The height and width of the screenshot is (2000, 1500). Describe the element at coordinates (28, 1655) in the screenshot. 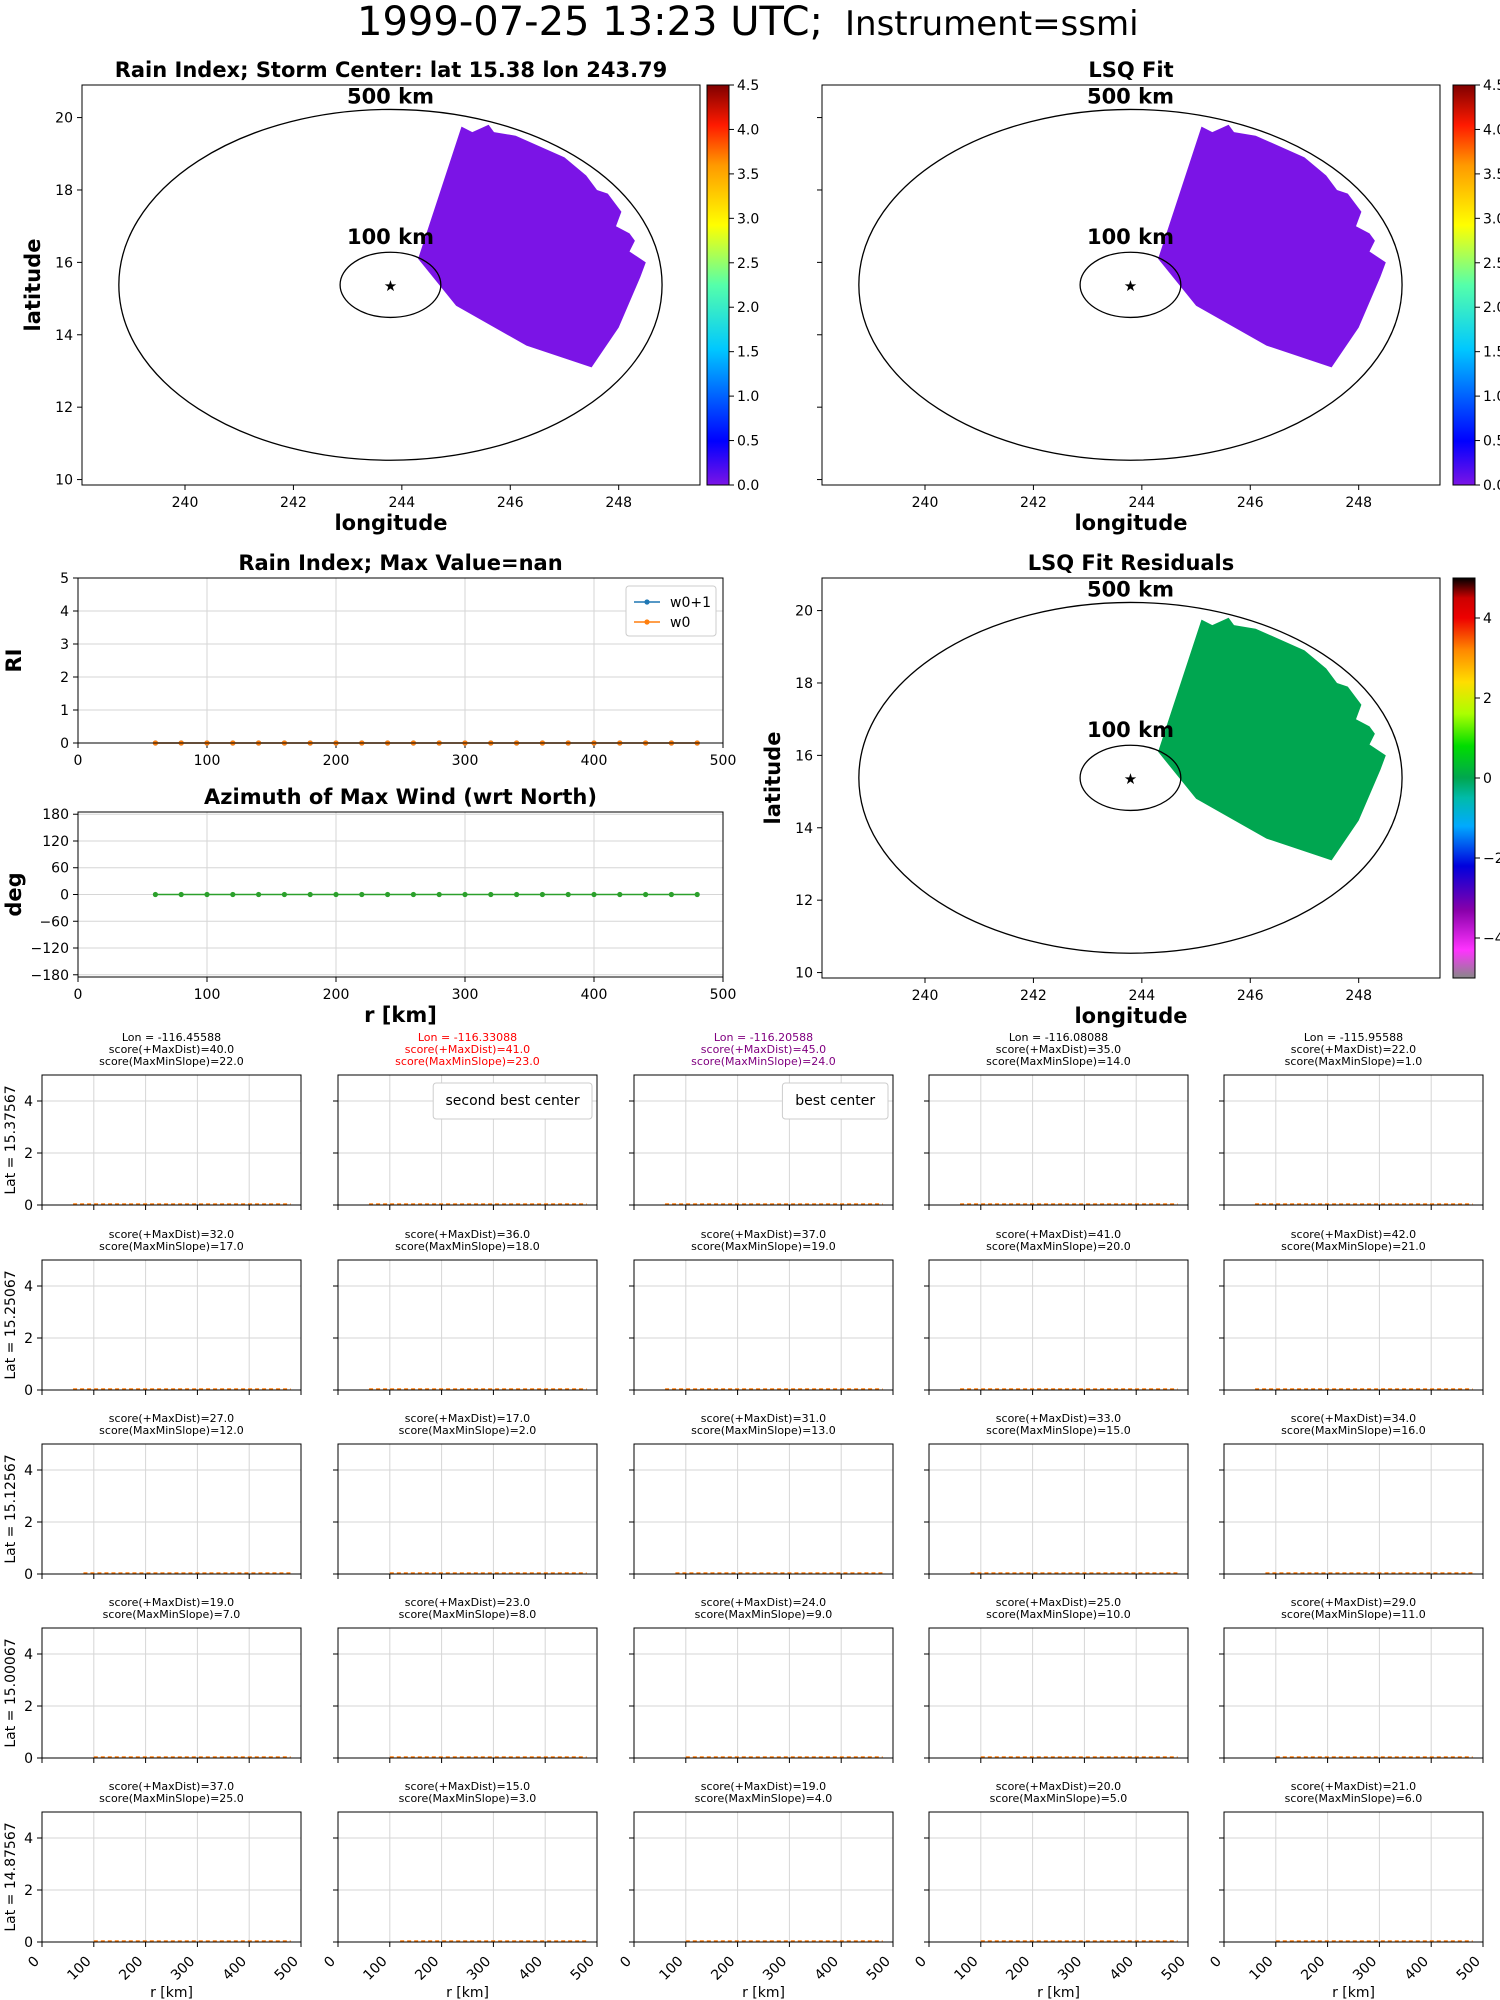

I see `candidate-cell-ytick-label: 4` at that location.